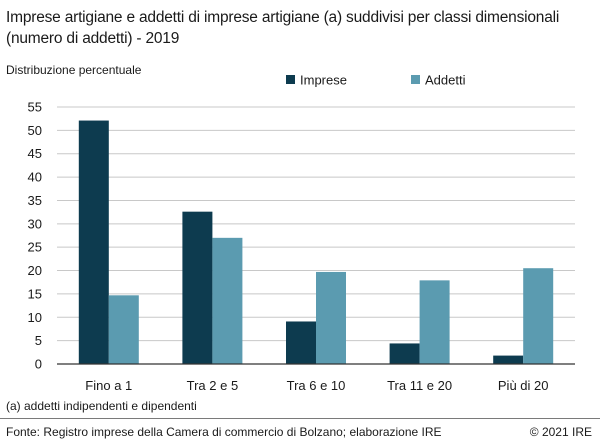  I want to click on y-tick-label: 5, so click(38, 340).